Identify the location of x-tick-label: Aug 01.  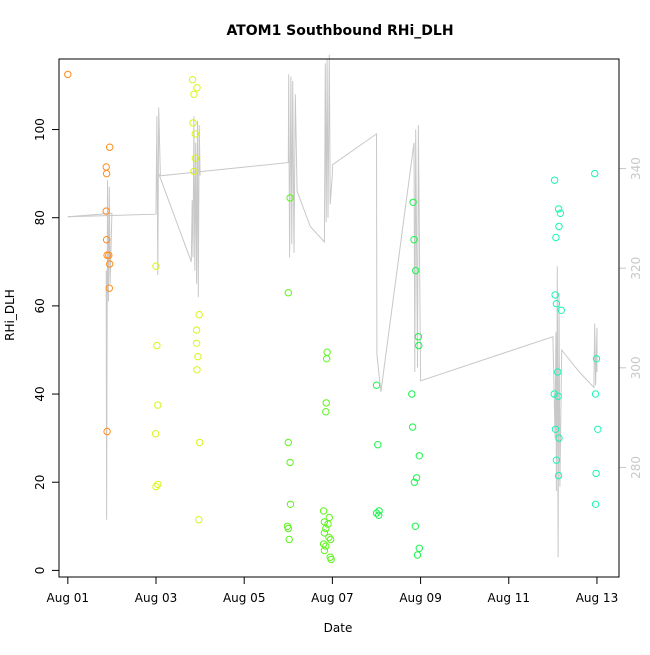
(68, 598).